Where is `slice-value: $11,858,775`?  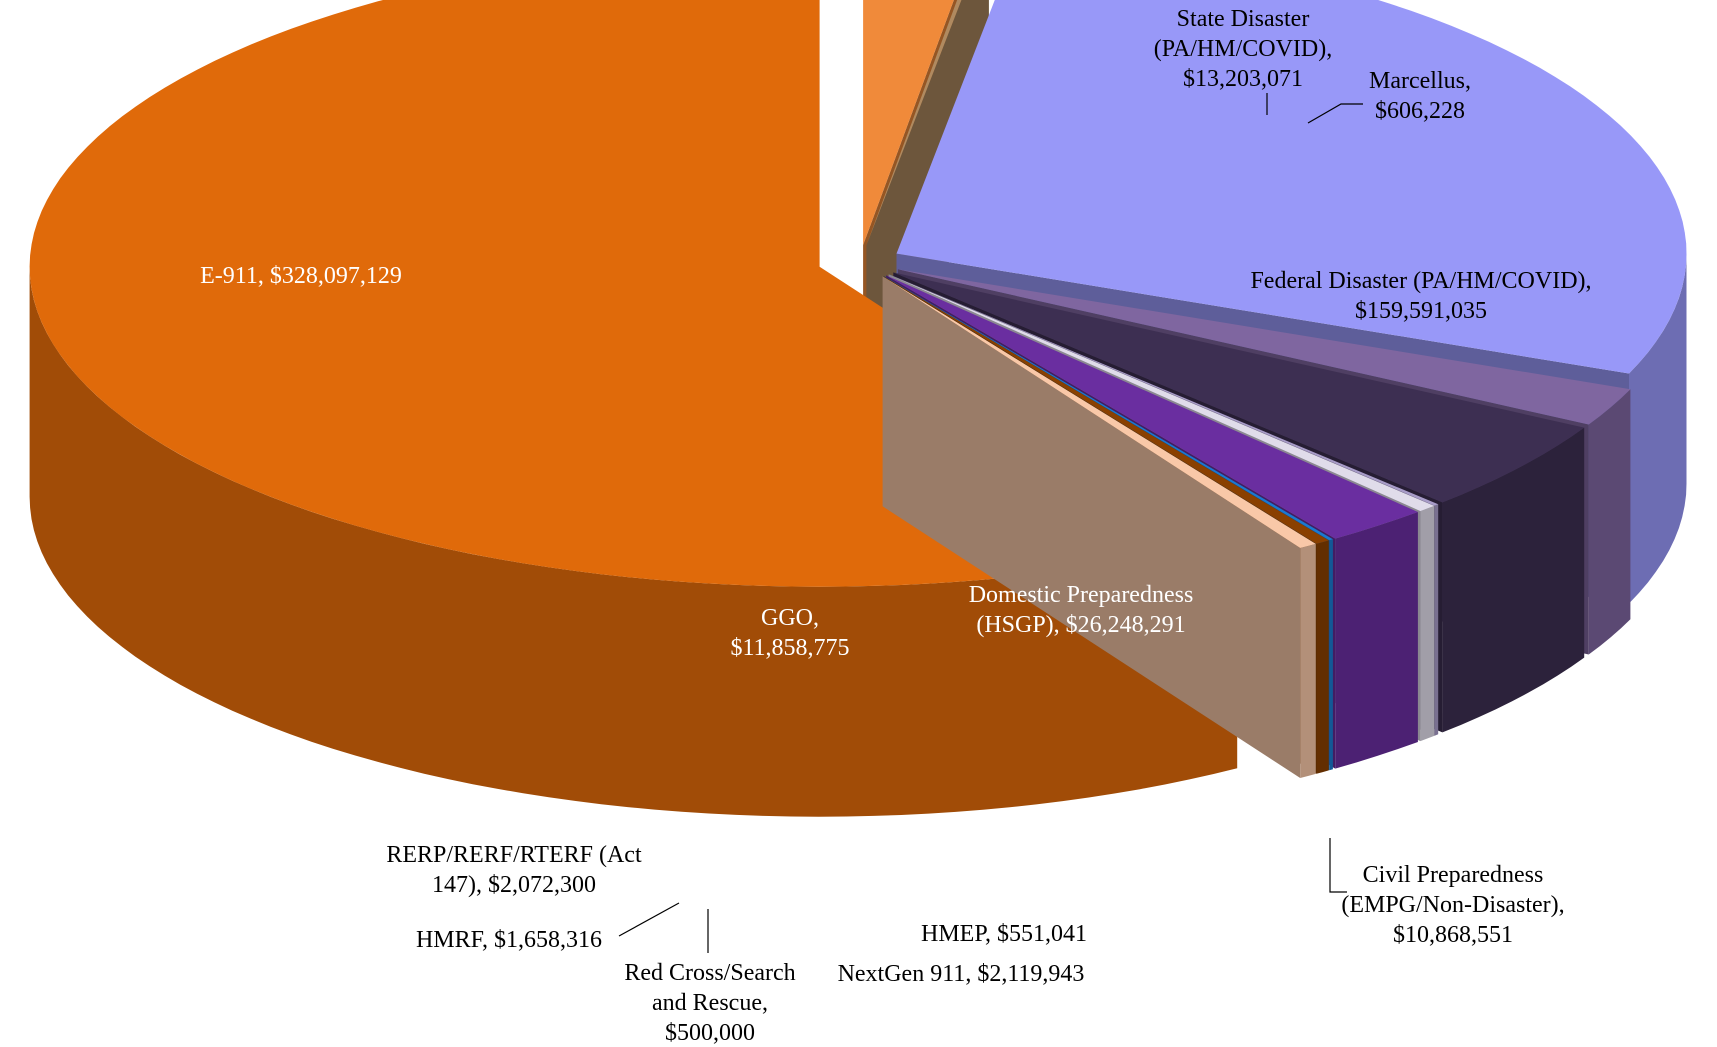
slice-value: $11,858,775 is located at coordinates (790, 648).